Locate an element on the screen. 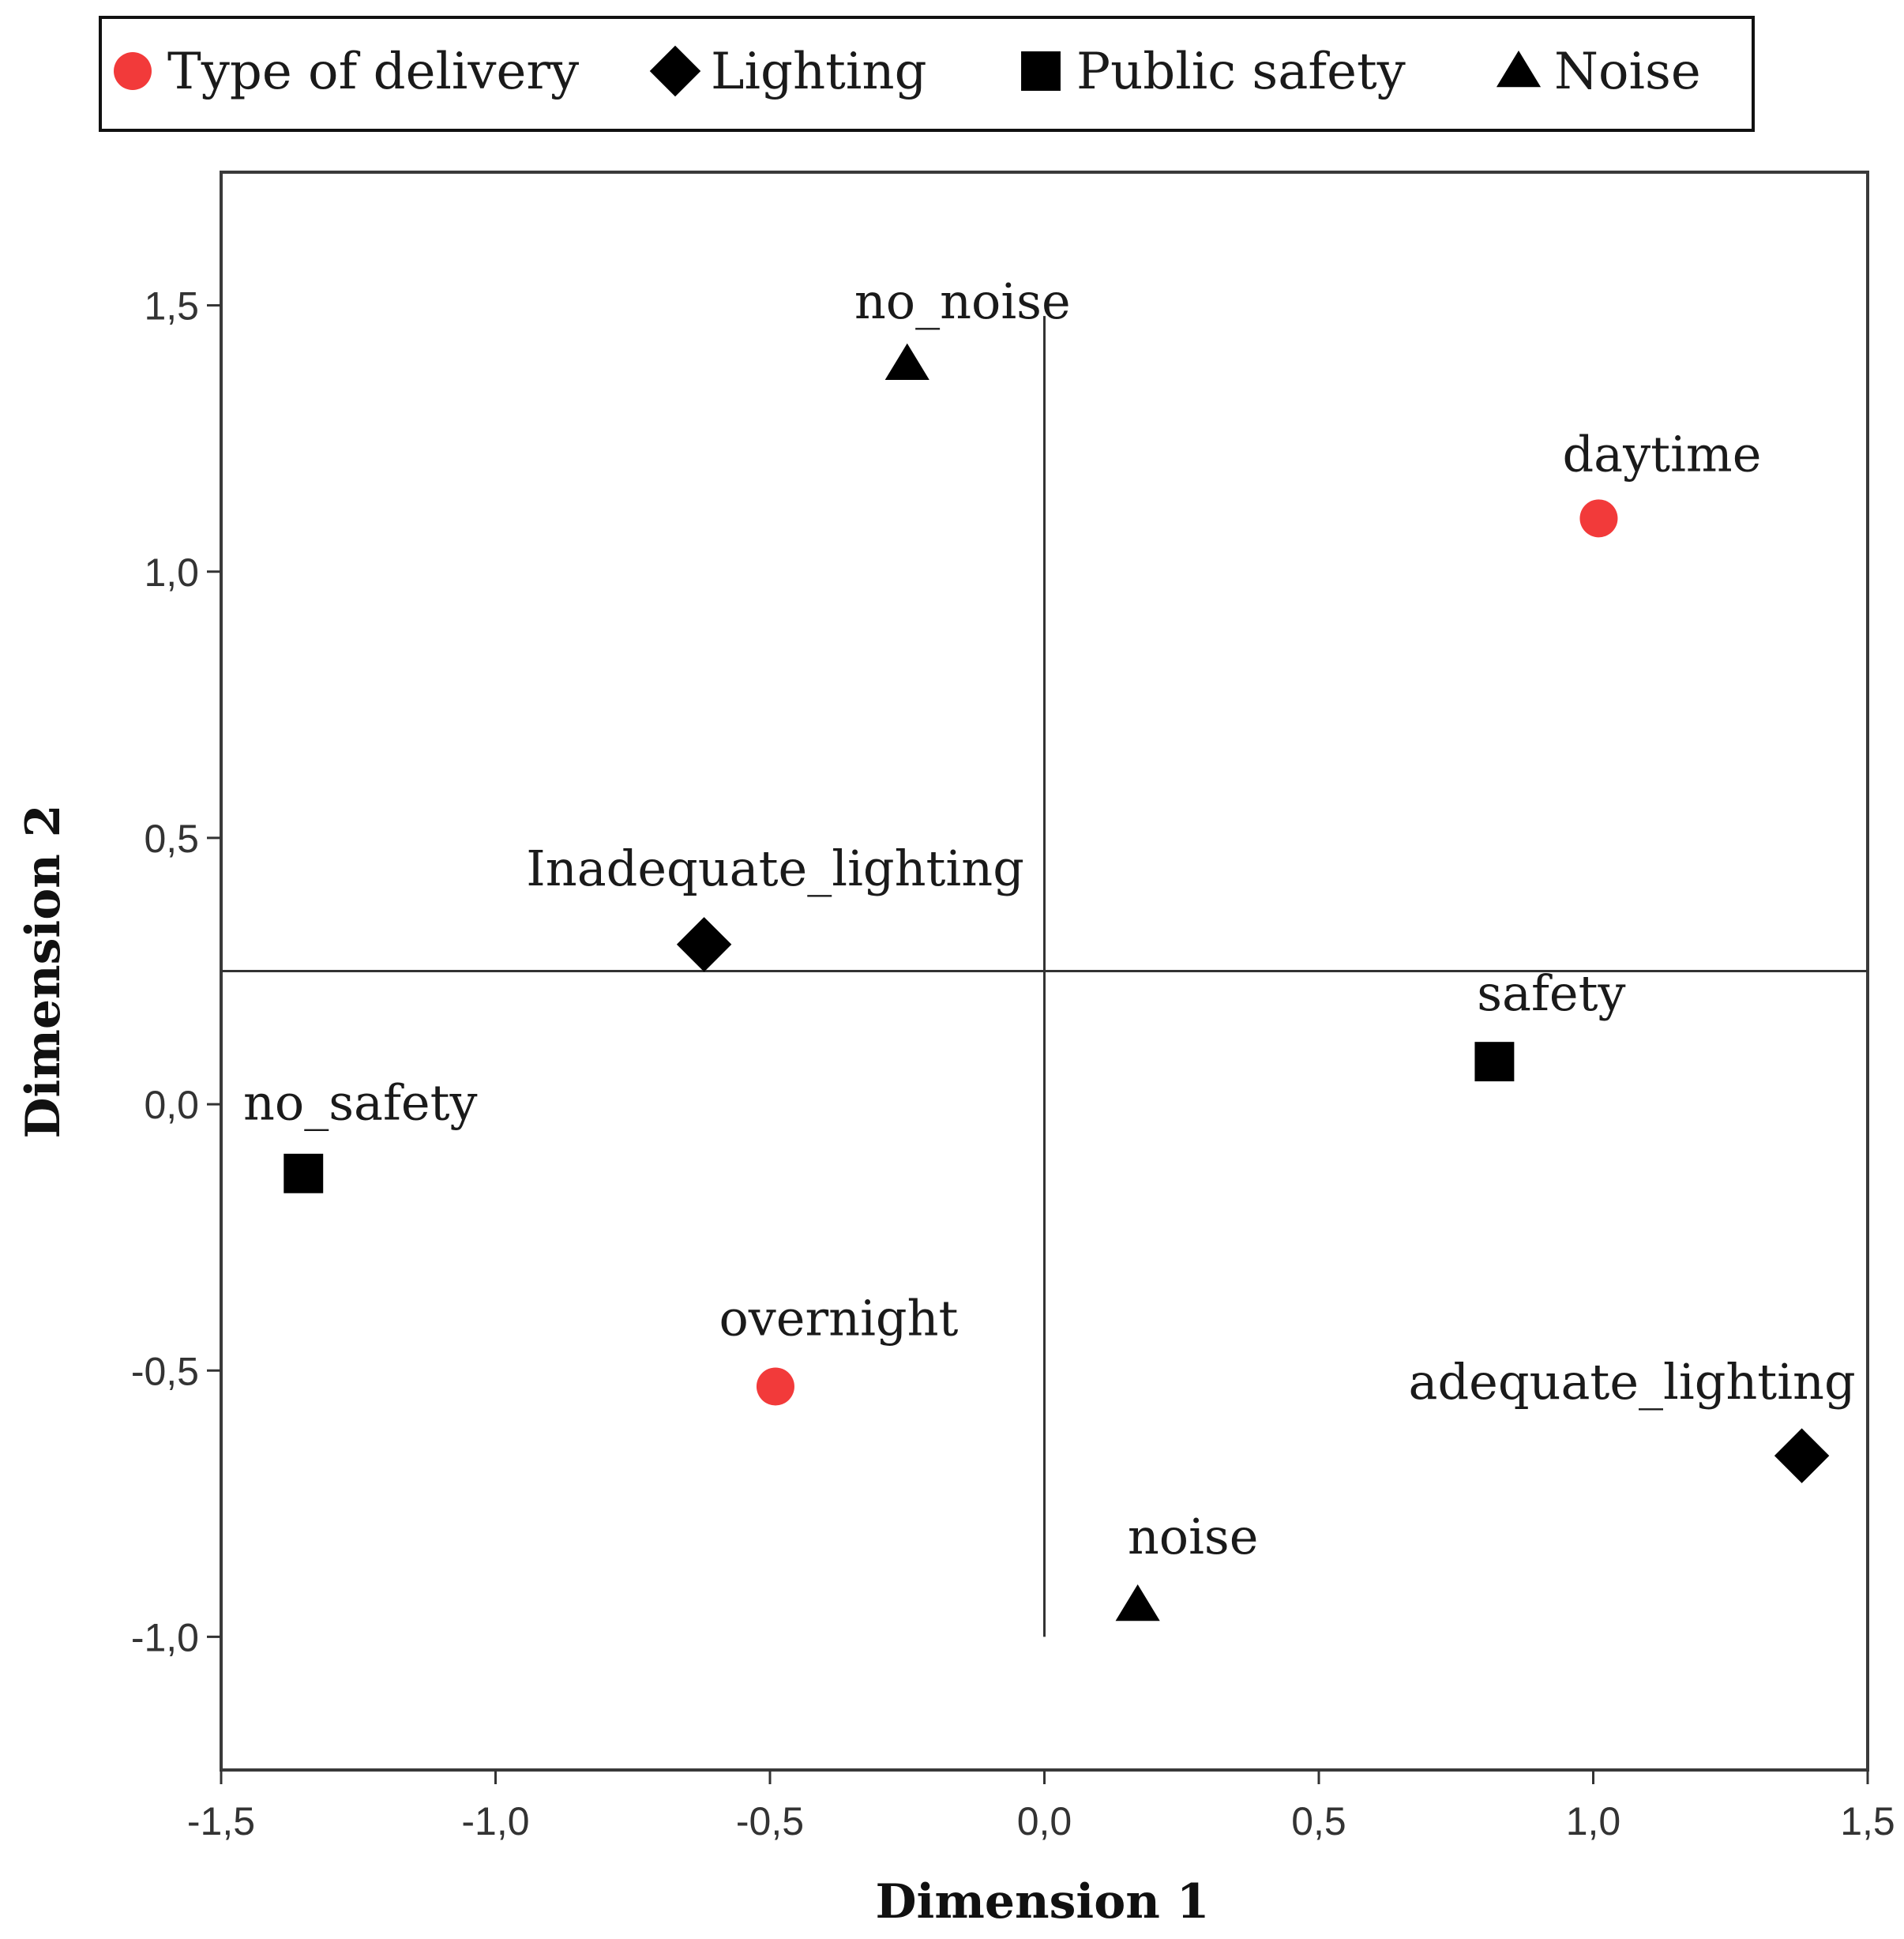 The height and width of the screenshot is (1939, 1904). point-adequate-lighting is located at coordinates (1802, 1455).